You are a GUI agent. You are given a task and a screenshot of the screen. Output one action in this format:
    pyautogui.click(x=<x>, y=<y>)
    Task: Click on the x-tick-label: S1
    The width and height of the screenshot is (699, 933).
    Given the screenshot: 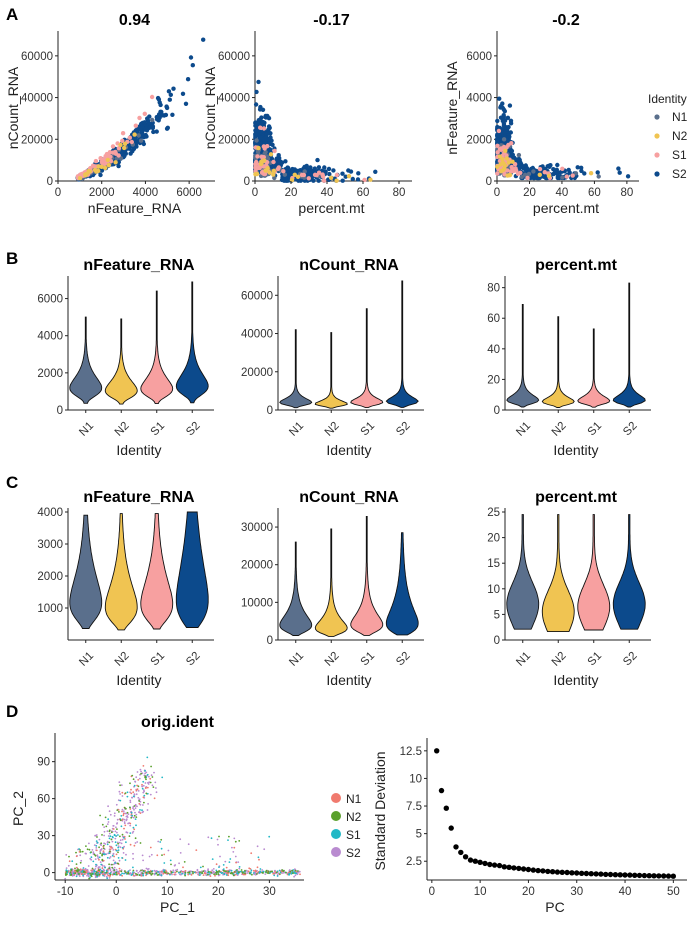 What is the action you would take?
    pyautogui.click(x=368, y=429)
    